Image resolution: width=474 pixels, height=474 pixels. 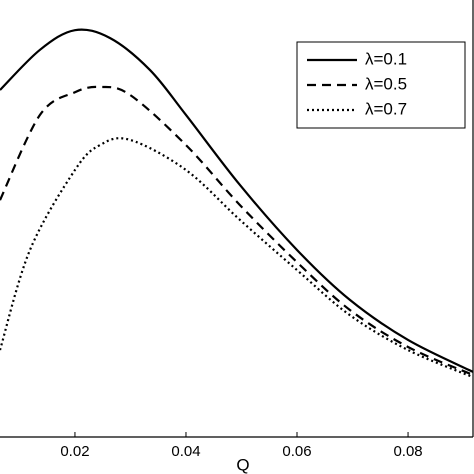 What do you see at coordinates (74, 451) in the screenshot?
I see `x-tick-label: 0.02` at bounding box center [74, 451].